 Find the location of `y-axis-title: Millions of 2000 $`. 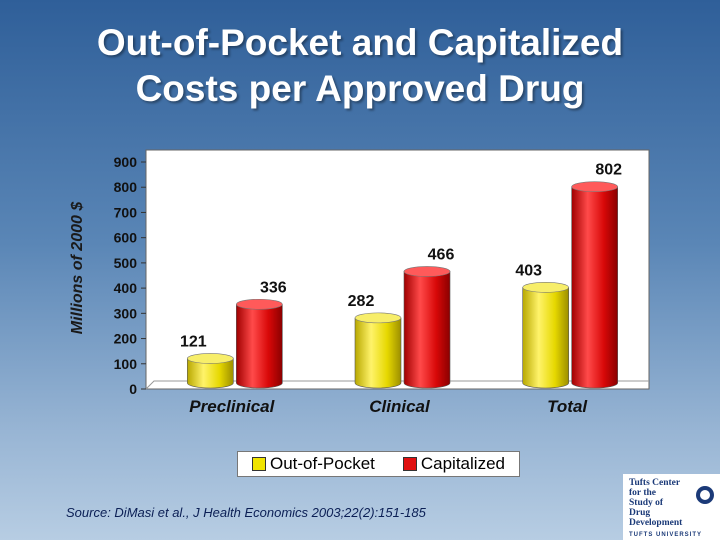

y-axis-title: Millions of 2000 $ is located at coordinates (77, 267).